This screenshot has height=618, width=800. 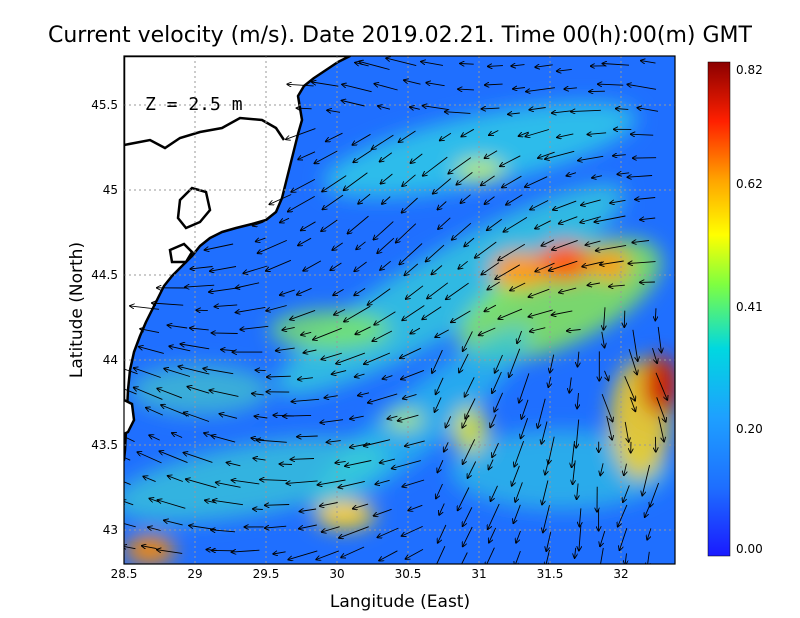 I want to click on y-tick-label: 44, so click(x=110, y=360).